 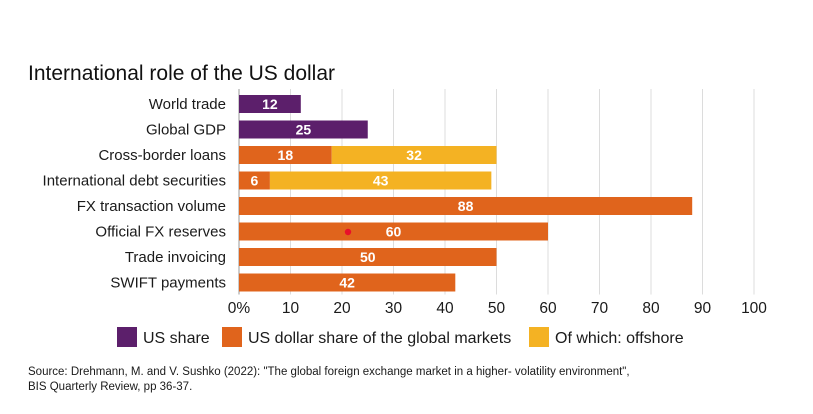 I want to click on legend-label-of-which-offshore: Of which: offshore, so click(x=619, y=338).